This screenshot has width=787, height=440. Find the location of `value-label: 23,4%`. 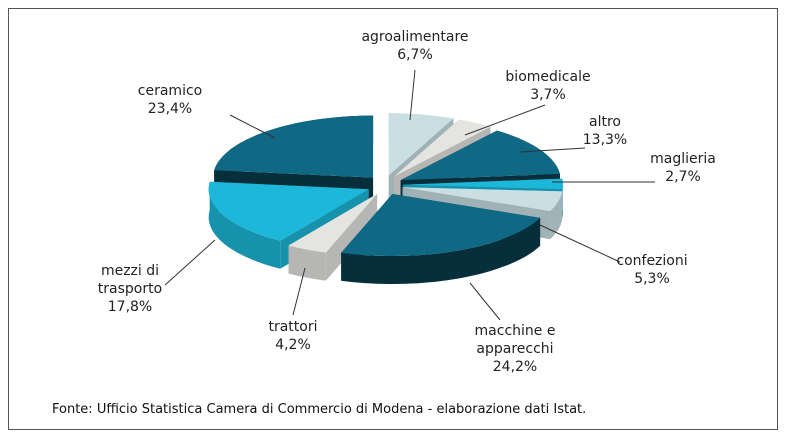

value-label: 23,4% is located at coordinates (170, 109).